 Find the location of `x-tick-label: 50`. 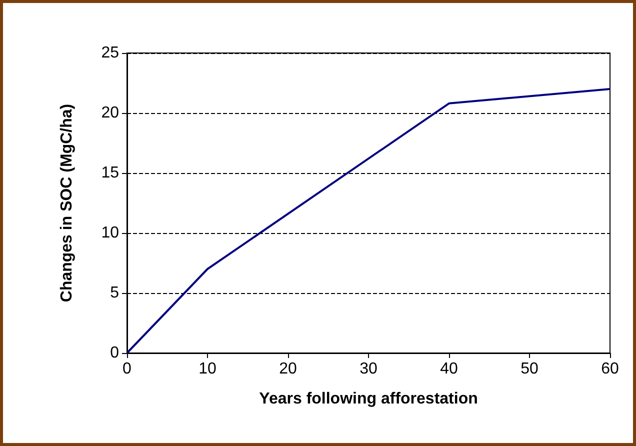

x-tick-label: 50 is located at coordinates (529, 369).